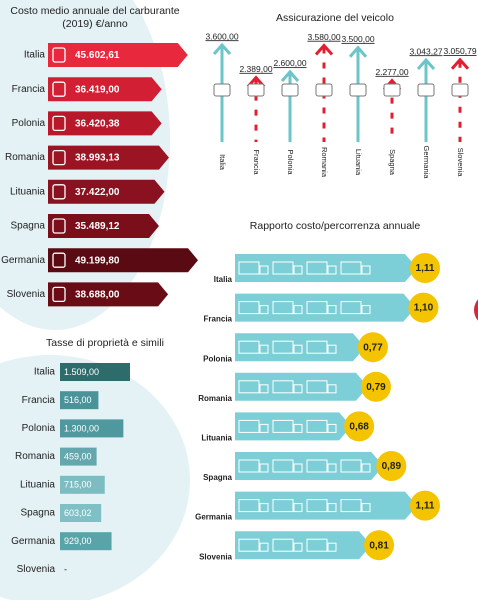 This screenshot has height=600, width=478. What do you see at coordinates (78, 400) in the screenshot?
I see `value-label: 516,00` at bounding box center [78, 400].